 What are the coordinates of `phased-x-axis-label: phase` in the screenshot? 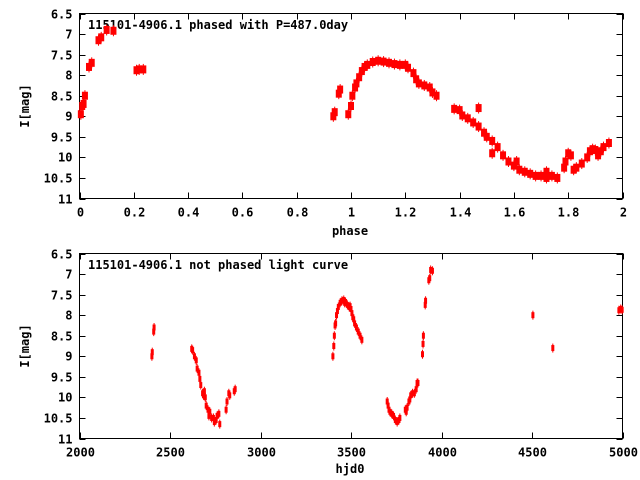 It's located at (350, 231).